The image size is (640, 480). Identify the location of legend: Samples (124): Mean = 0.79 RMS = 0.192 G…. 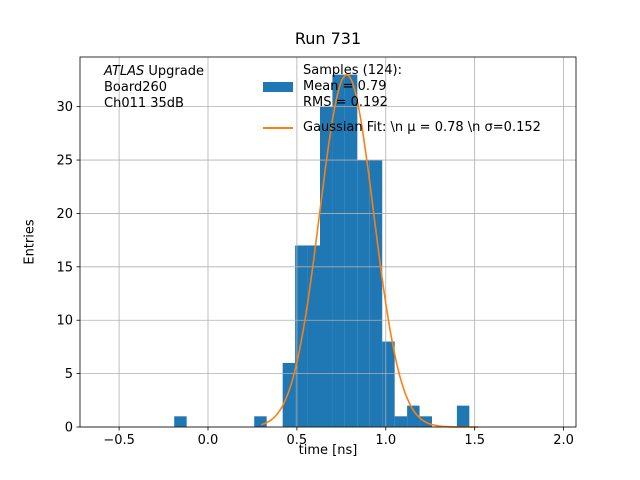
(402, 99).